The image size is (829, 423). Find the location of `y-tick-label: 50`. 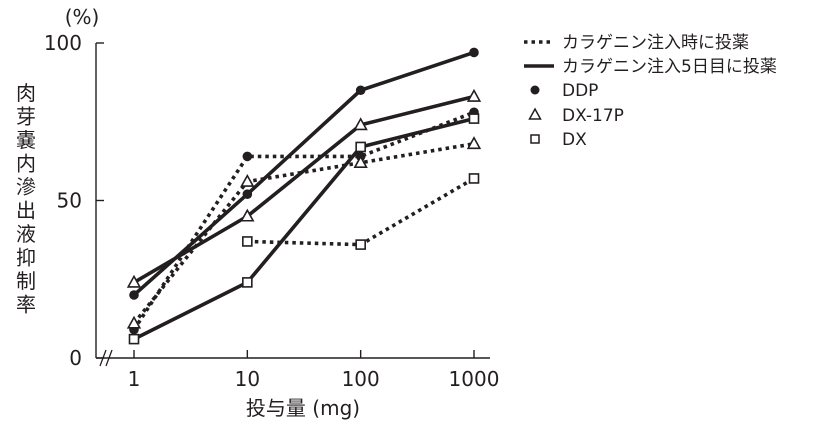

y-tick-label: 50 is located at coordinates (69, 201).